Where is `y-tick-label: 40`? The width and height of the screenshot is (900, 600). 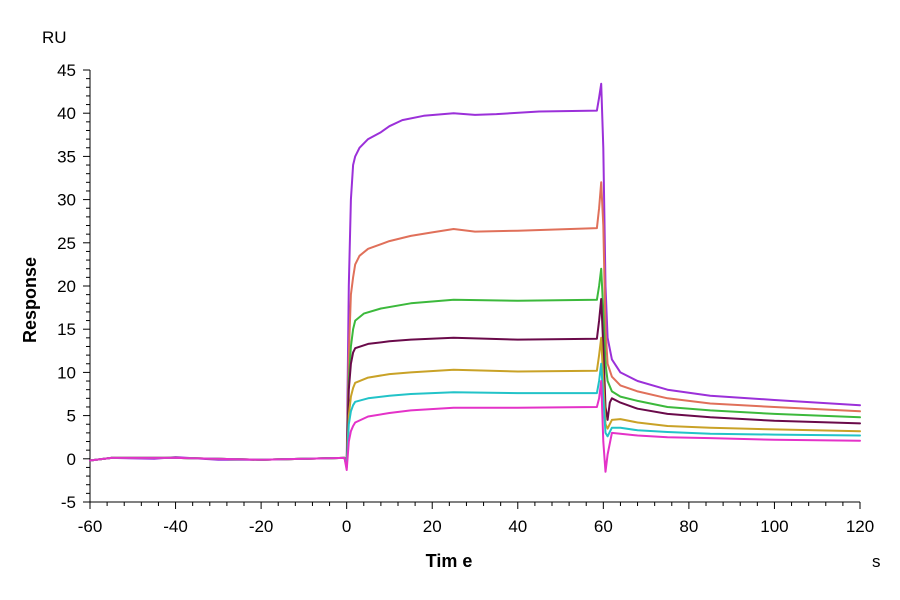
y-tick-label: 40 is located at coordinates (66, 113).